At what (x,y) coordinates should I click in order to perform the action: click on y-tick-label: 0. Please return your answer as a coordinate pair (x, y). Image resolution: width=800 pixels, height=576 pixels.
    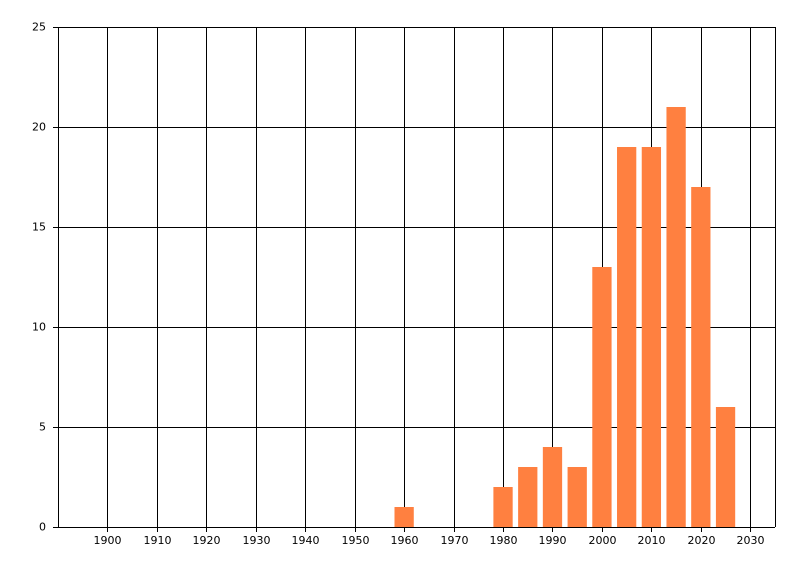
    Looking at the image, I should click on (42, 527).